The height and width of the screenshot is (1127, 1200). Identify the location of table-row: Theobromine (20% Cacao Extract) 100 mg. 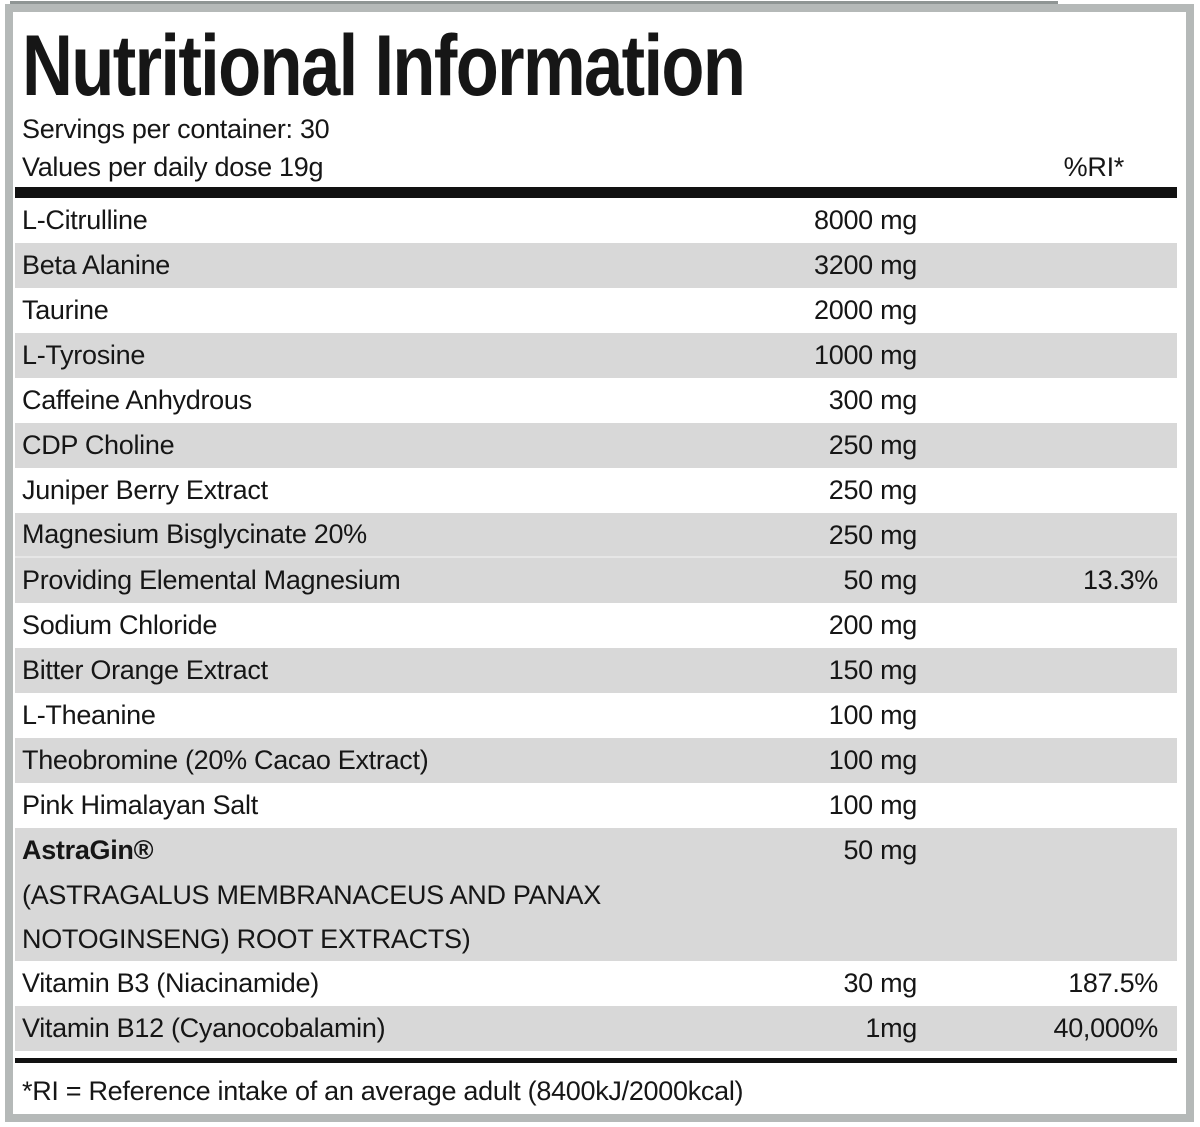
(596, 760).